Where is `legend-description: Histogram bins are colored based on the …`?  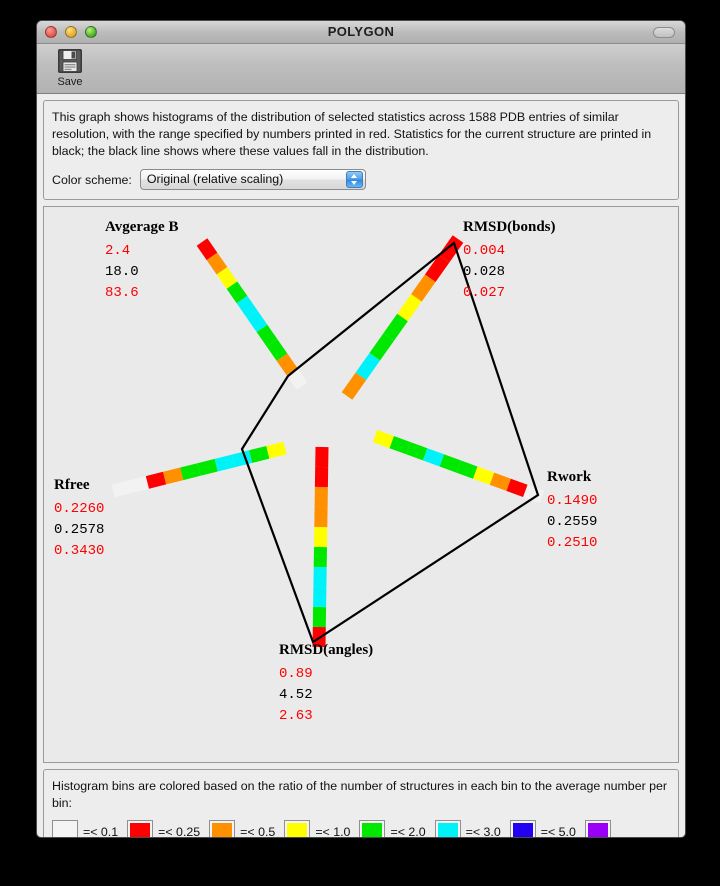
legend-description: Histogram bins are colored based on the … is located at coordinates (360, 794).